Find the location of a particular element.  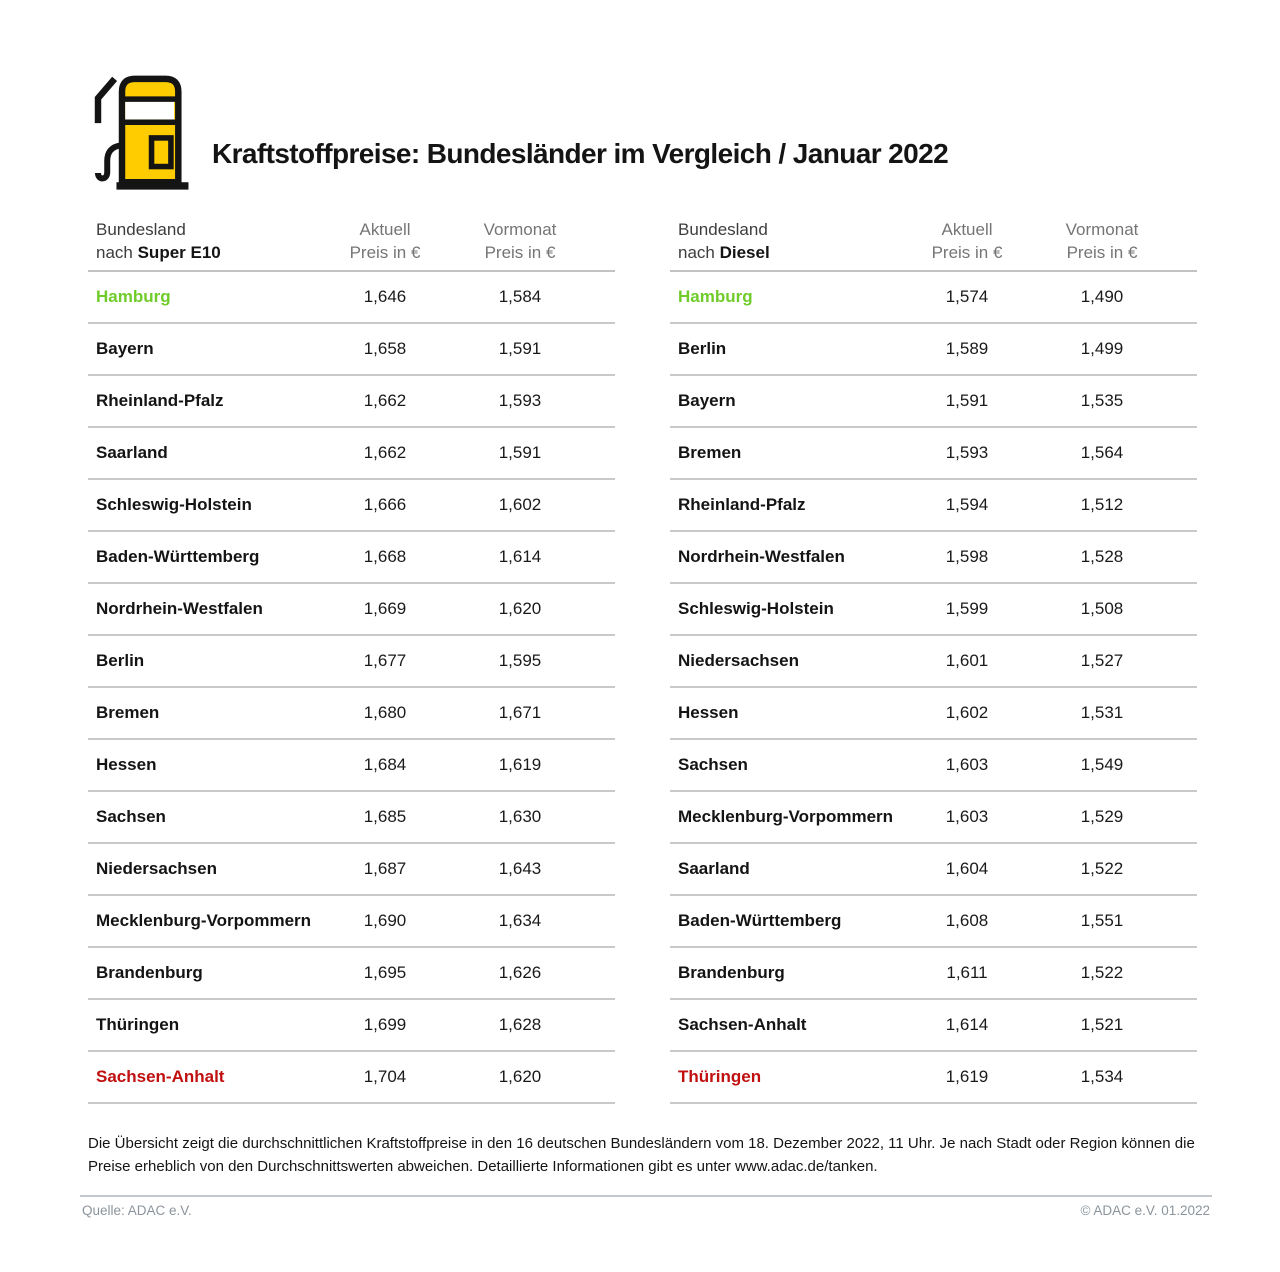

state-name: Niedersachsen is located at coordinates (156, 868).